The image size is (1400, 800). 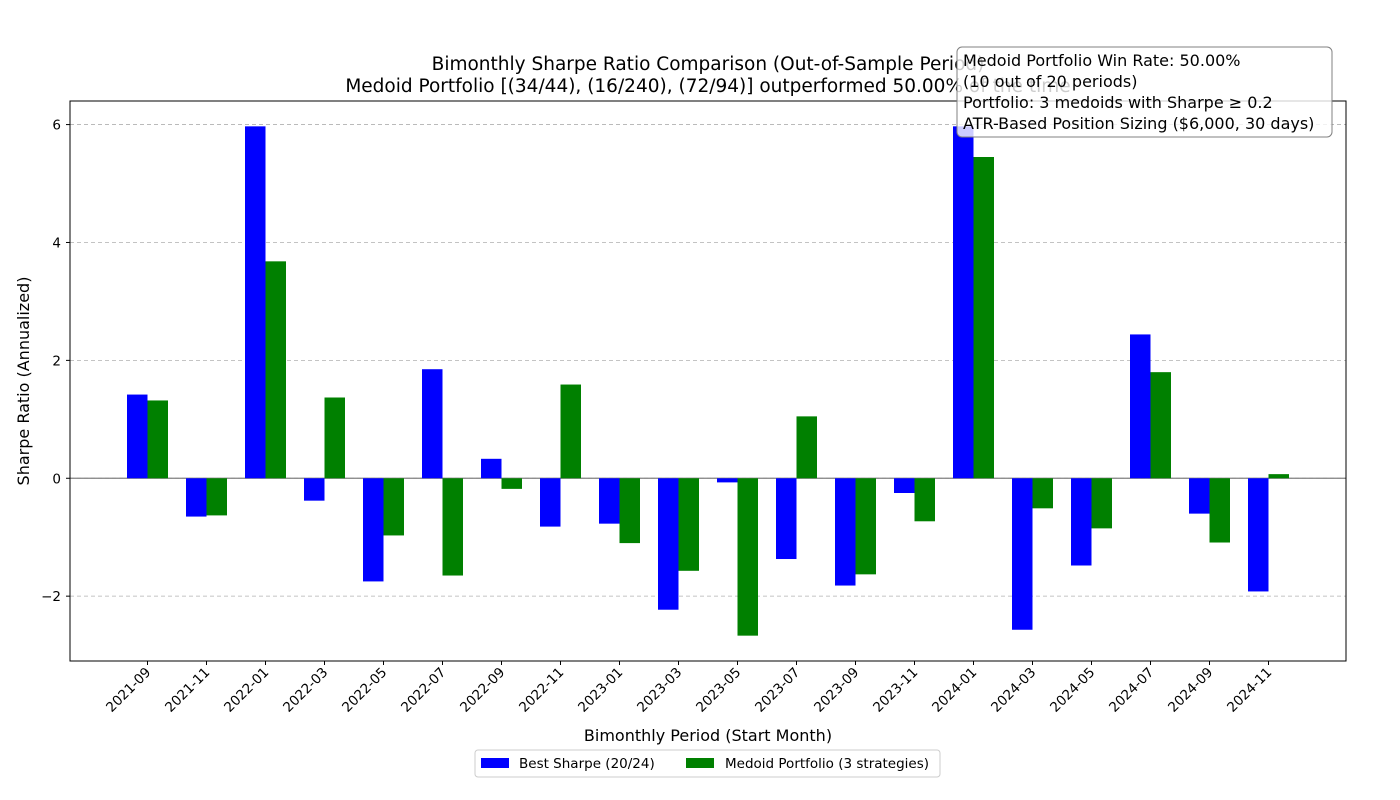 I want to click on x-tick-label: 2024-11, so click(x=1249, y=690).